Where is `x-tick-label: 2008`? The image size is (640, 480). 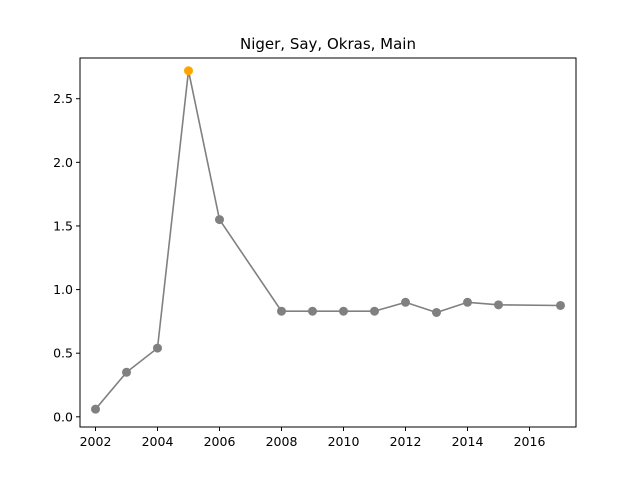 x-tick-label: 2008 is located at coordinates (282, 441).